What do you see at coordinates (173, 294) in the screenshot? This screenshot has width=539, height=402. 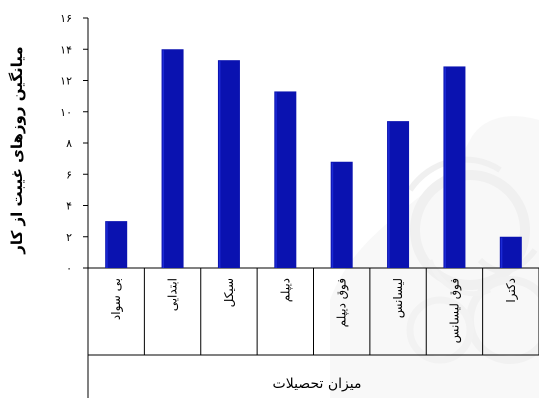 I see `x-category-label: ابتدایی` at bounding box center [173, 294].